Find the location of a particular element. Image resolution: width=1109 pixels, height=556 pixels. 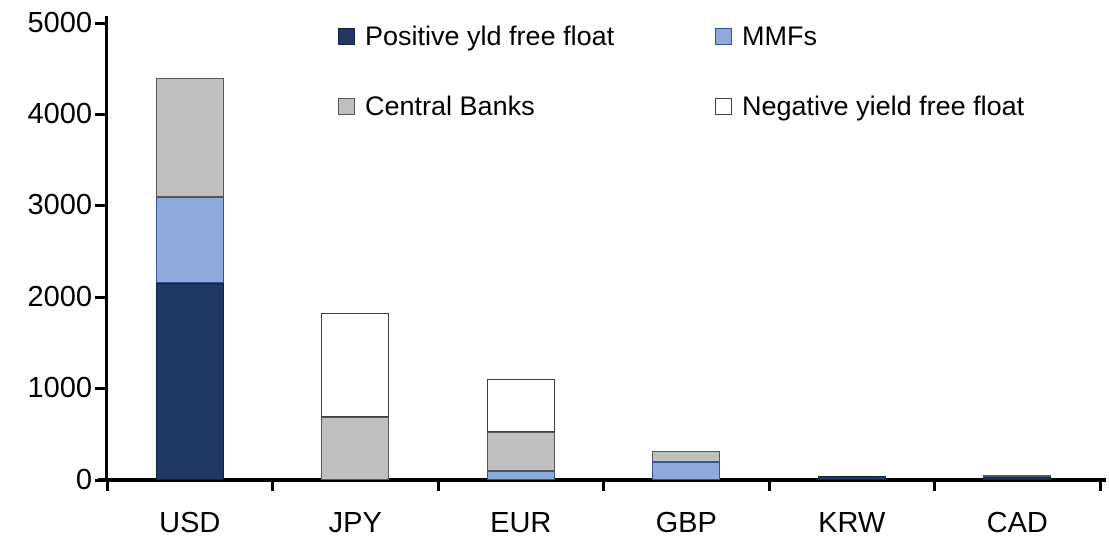

y-tick-label-0: 0 is located at coordinates (83, 479).